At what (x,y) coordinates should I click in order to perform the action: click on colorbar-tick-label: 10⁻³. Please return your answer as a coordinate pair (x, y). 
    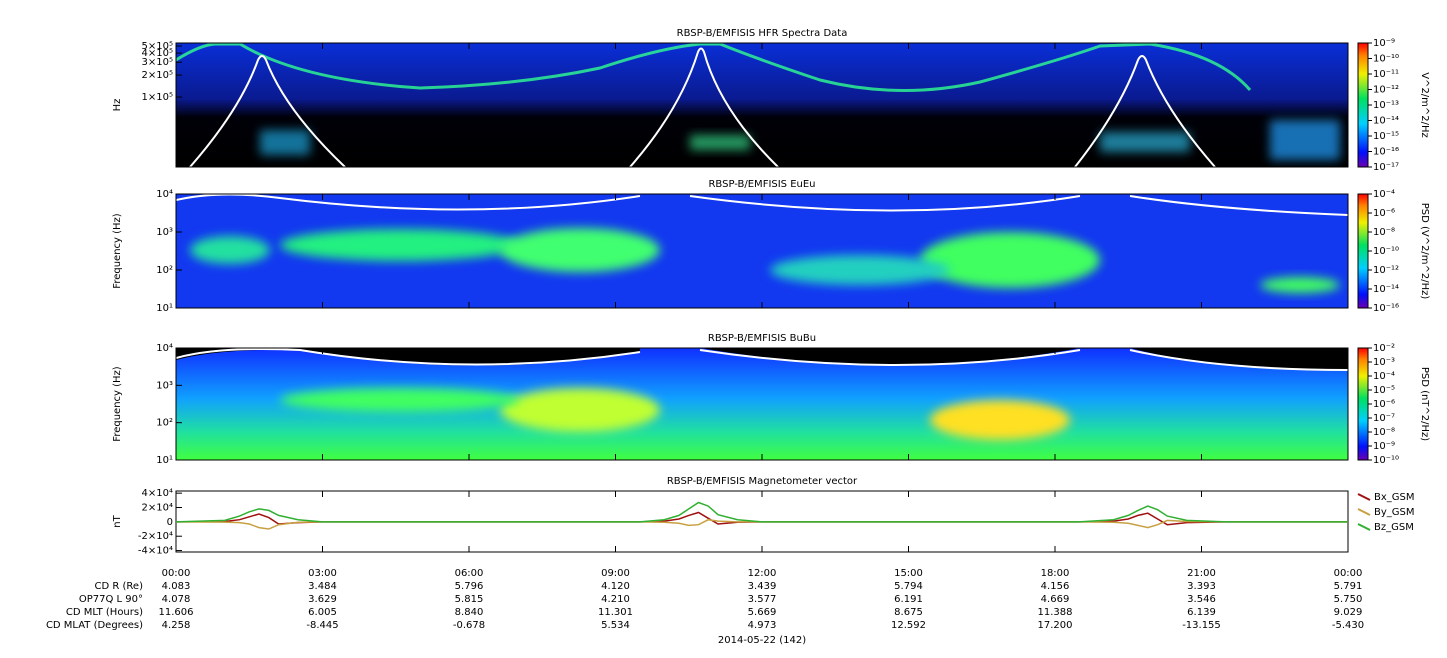
    Looking at the image, I should click on (1384, 362).